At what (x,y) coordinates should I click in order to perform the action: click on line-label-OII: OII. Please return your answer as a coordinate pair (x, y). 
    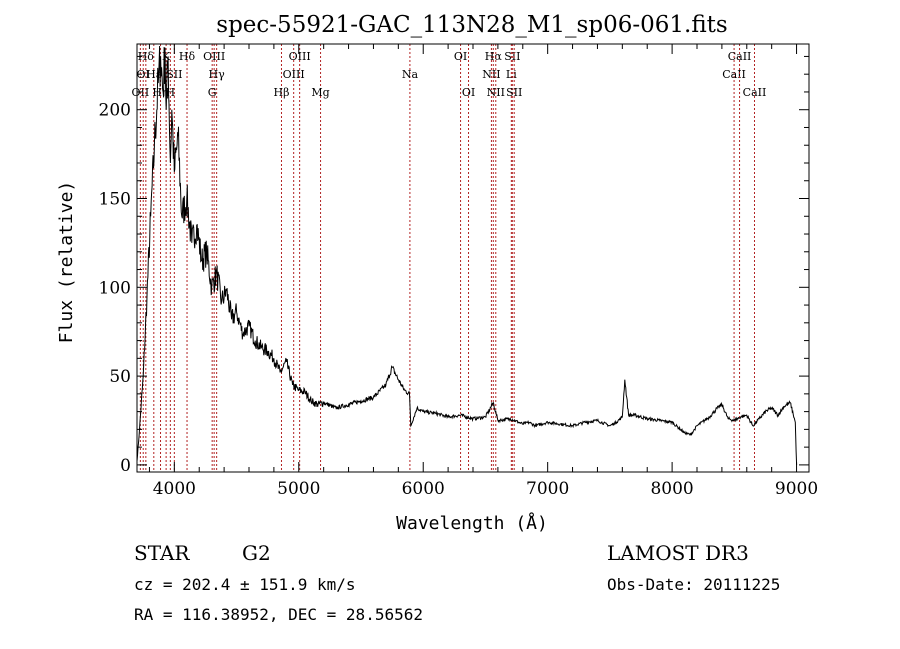
    Looking at the image, I should click on (141, 92).